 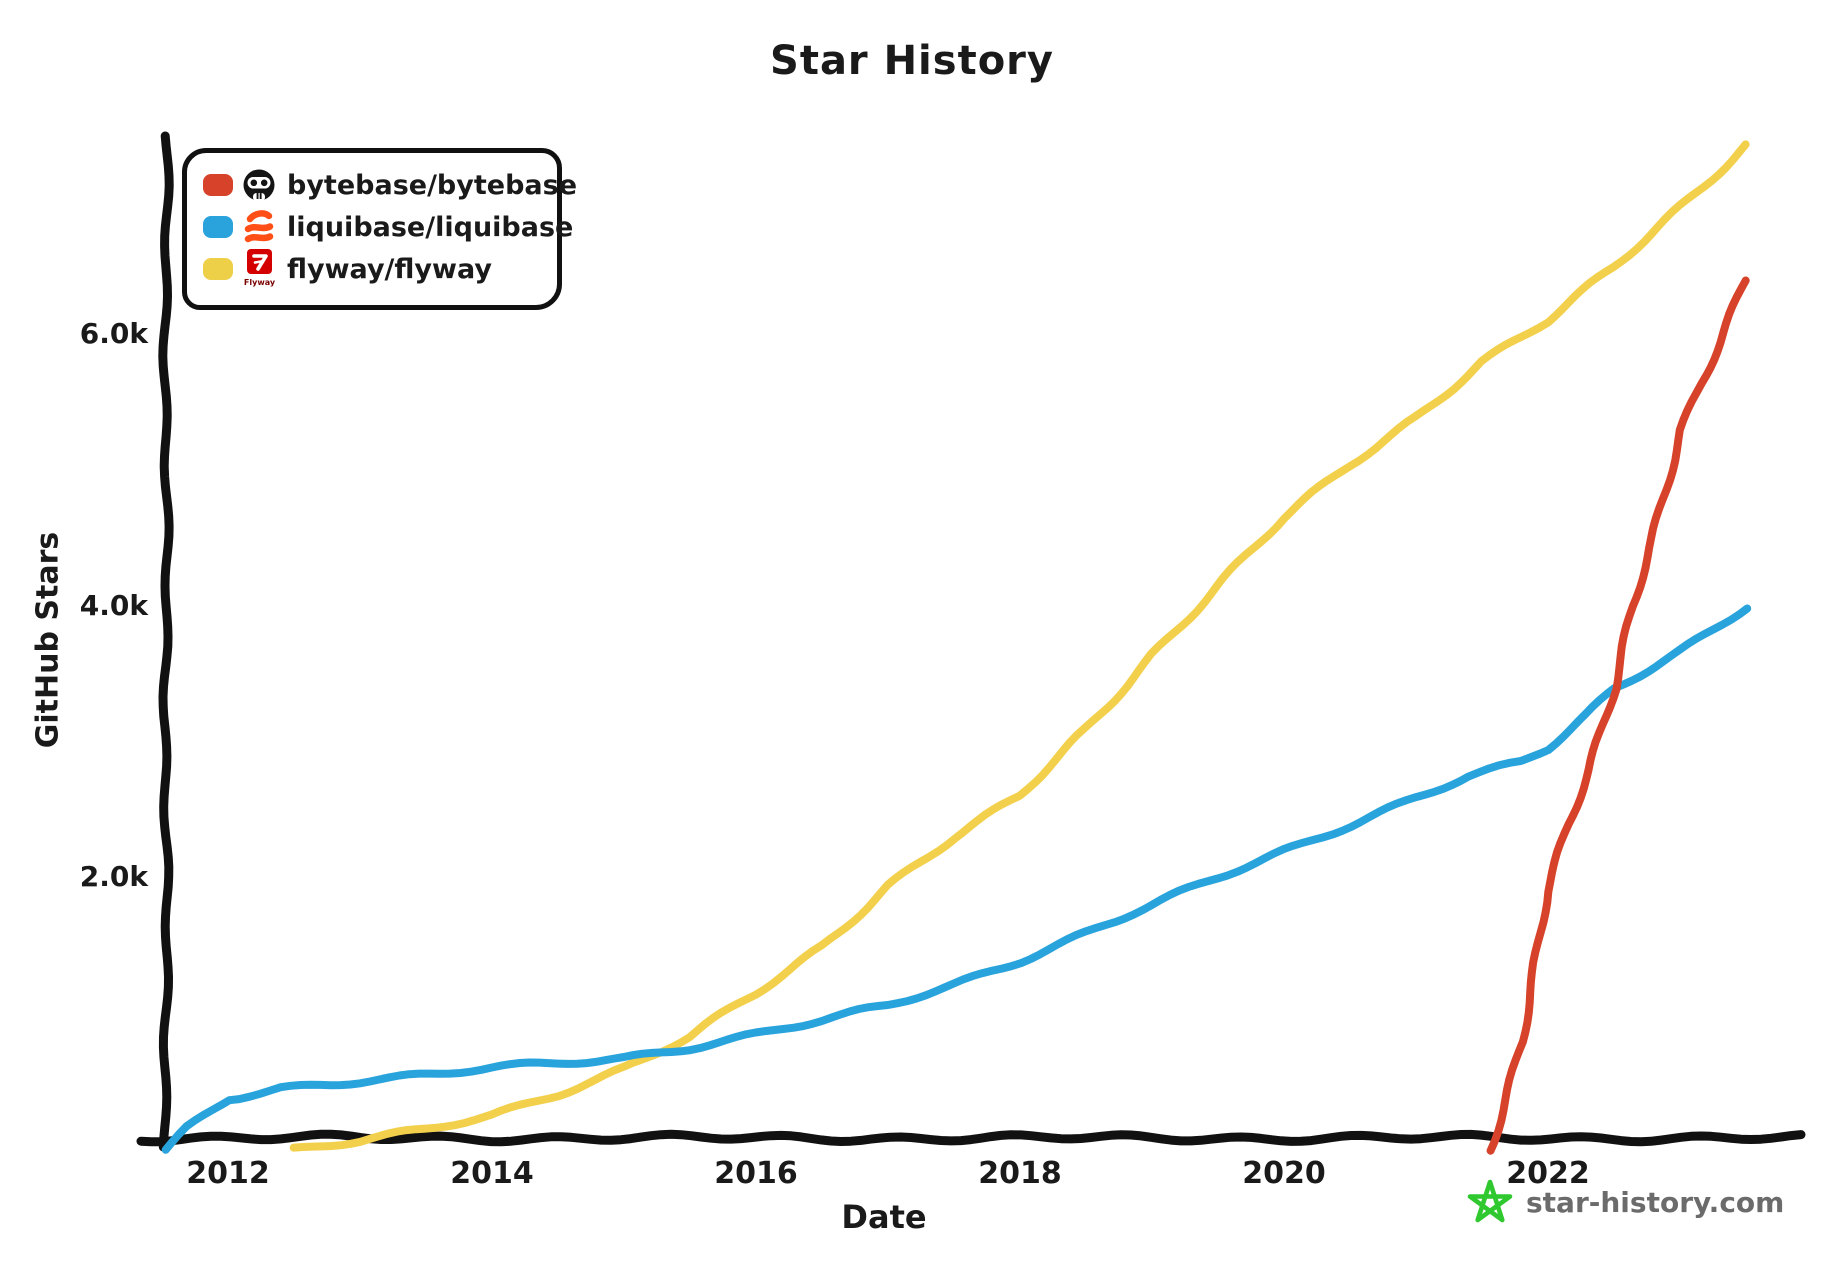 I want to click on legend-label-bytebase: bytebase/bytebase, so click(x=432, y=185).